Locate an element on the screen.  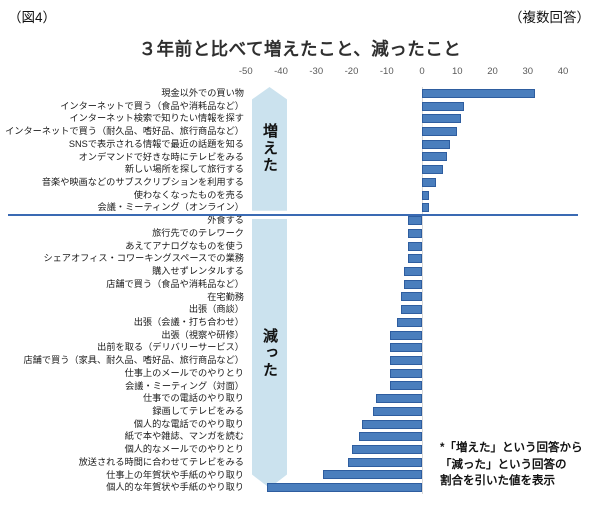
footnote: *「増えた」という回答から 「減った」という回答の 割合を引いた値を表示 is located at coordinates (511, 465).